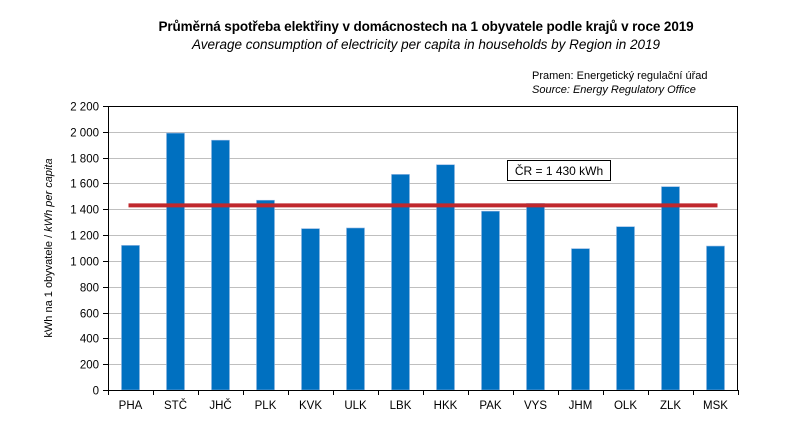 Image resolution: width=799 pixels, height=439 pixels. Describe the element at coordinates (175, 405) in the screenshot. I see `x-tick-label: STČ` at that location.